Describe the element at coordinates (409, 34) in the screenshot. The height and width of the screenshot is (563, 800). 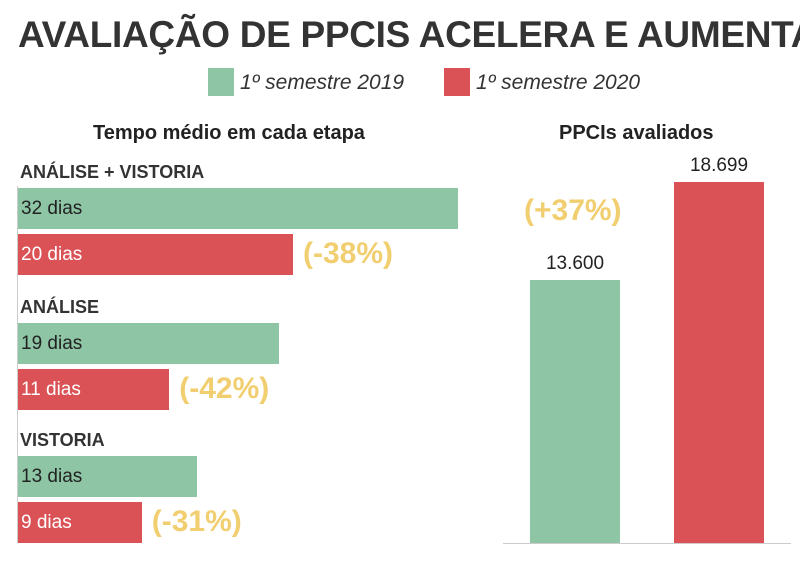
I see `chart-title: AVALIAÇÃO DE PPCIS ACELERA E AUMENTA` at that location.